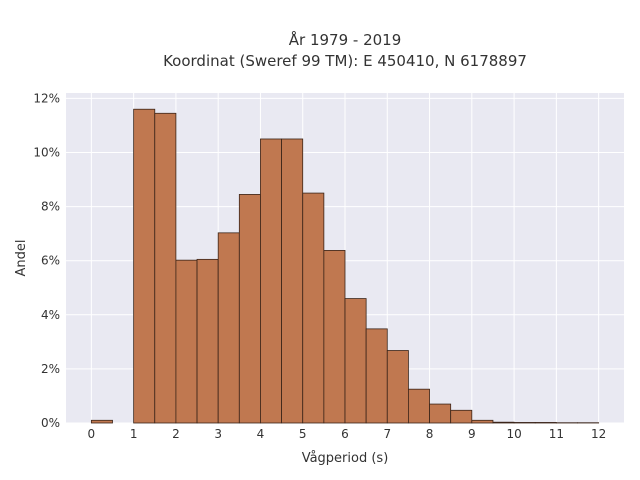  What do you see at coordinates (50, 207) in the screenshot?
I see `y-tick-label: 8%` at bounding box center [50, 207].